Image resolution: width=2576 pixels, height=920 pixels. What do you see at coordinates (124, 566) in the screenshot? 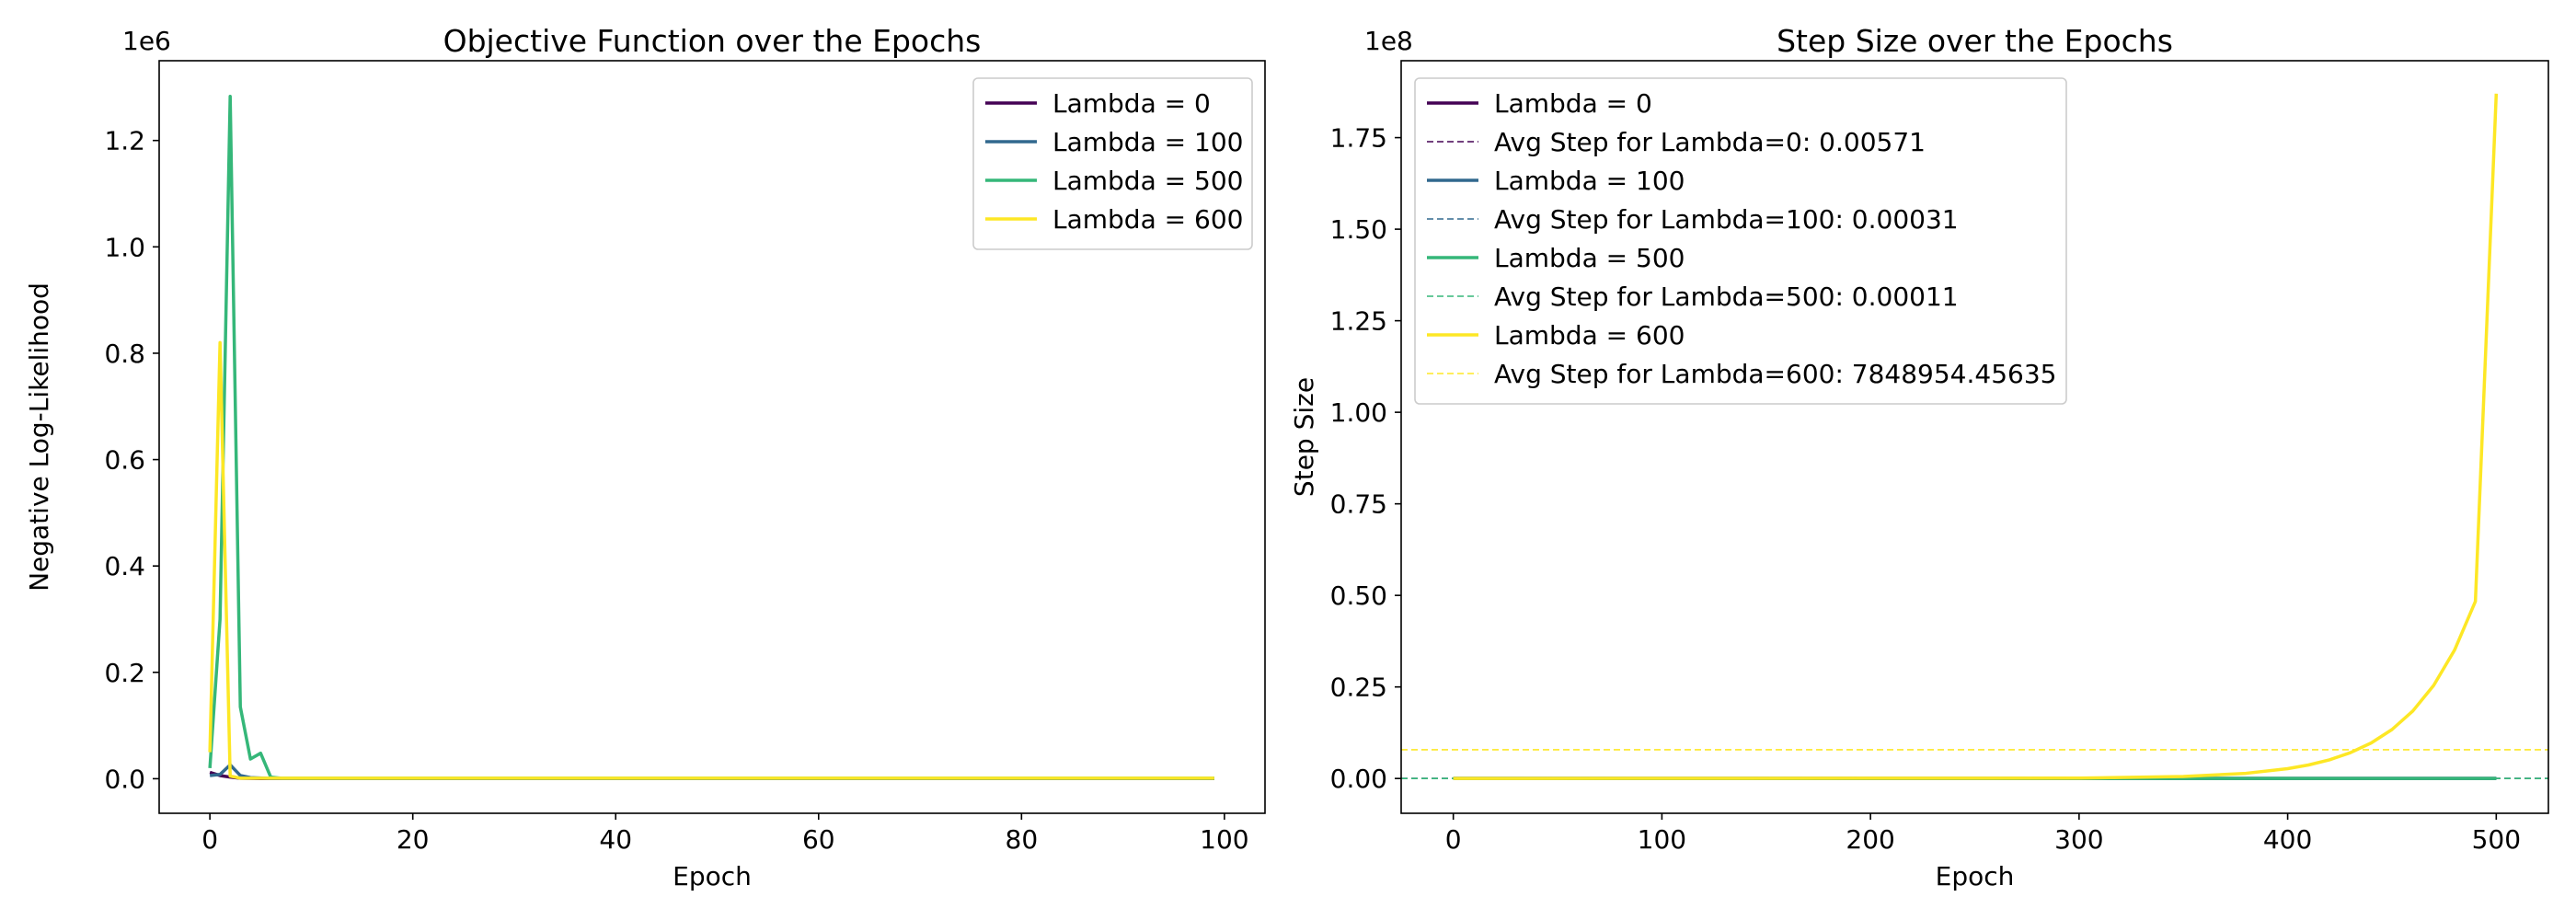
I see `y-tick-label: 0.4` at bounding box center [124, 566].